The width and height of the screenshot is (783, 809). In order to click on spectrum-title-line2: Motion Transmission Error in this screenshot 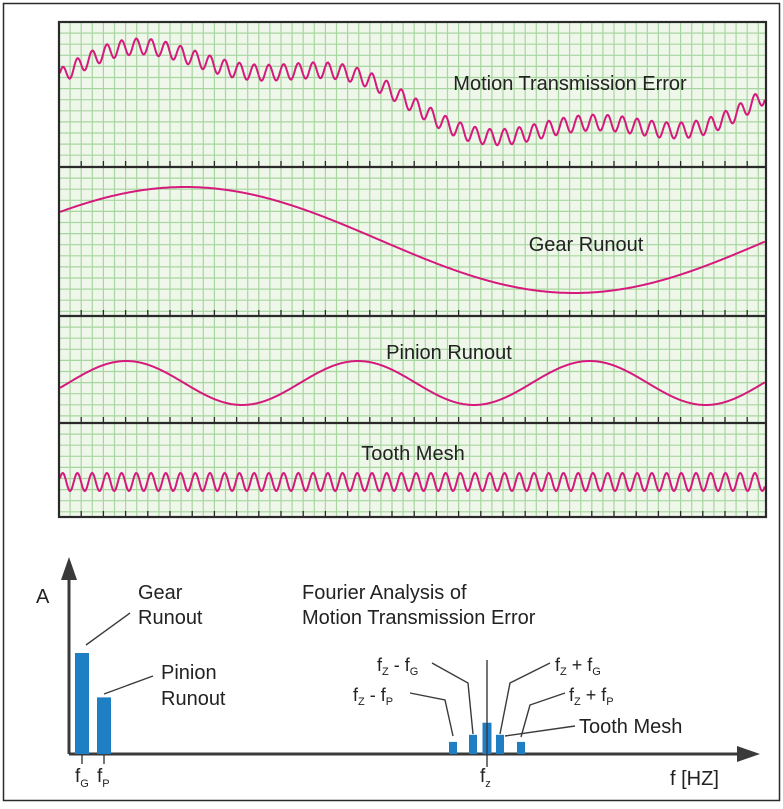, I will do `click(419, 618)`.